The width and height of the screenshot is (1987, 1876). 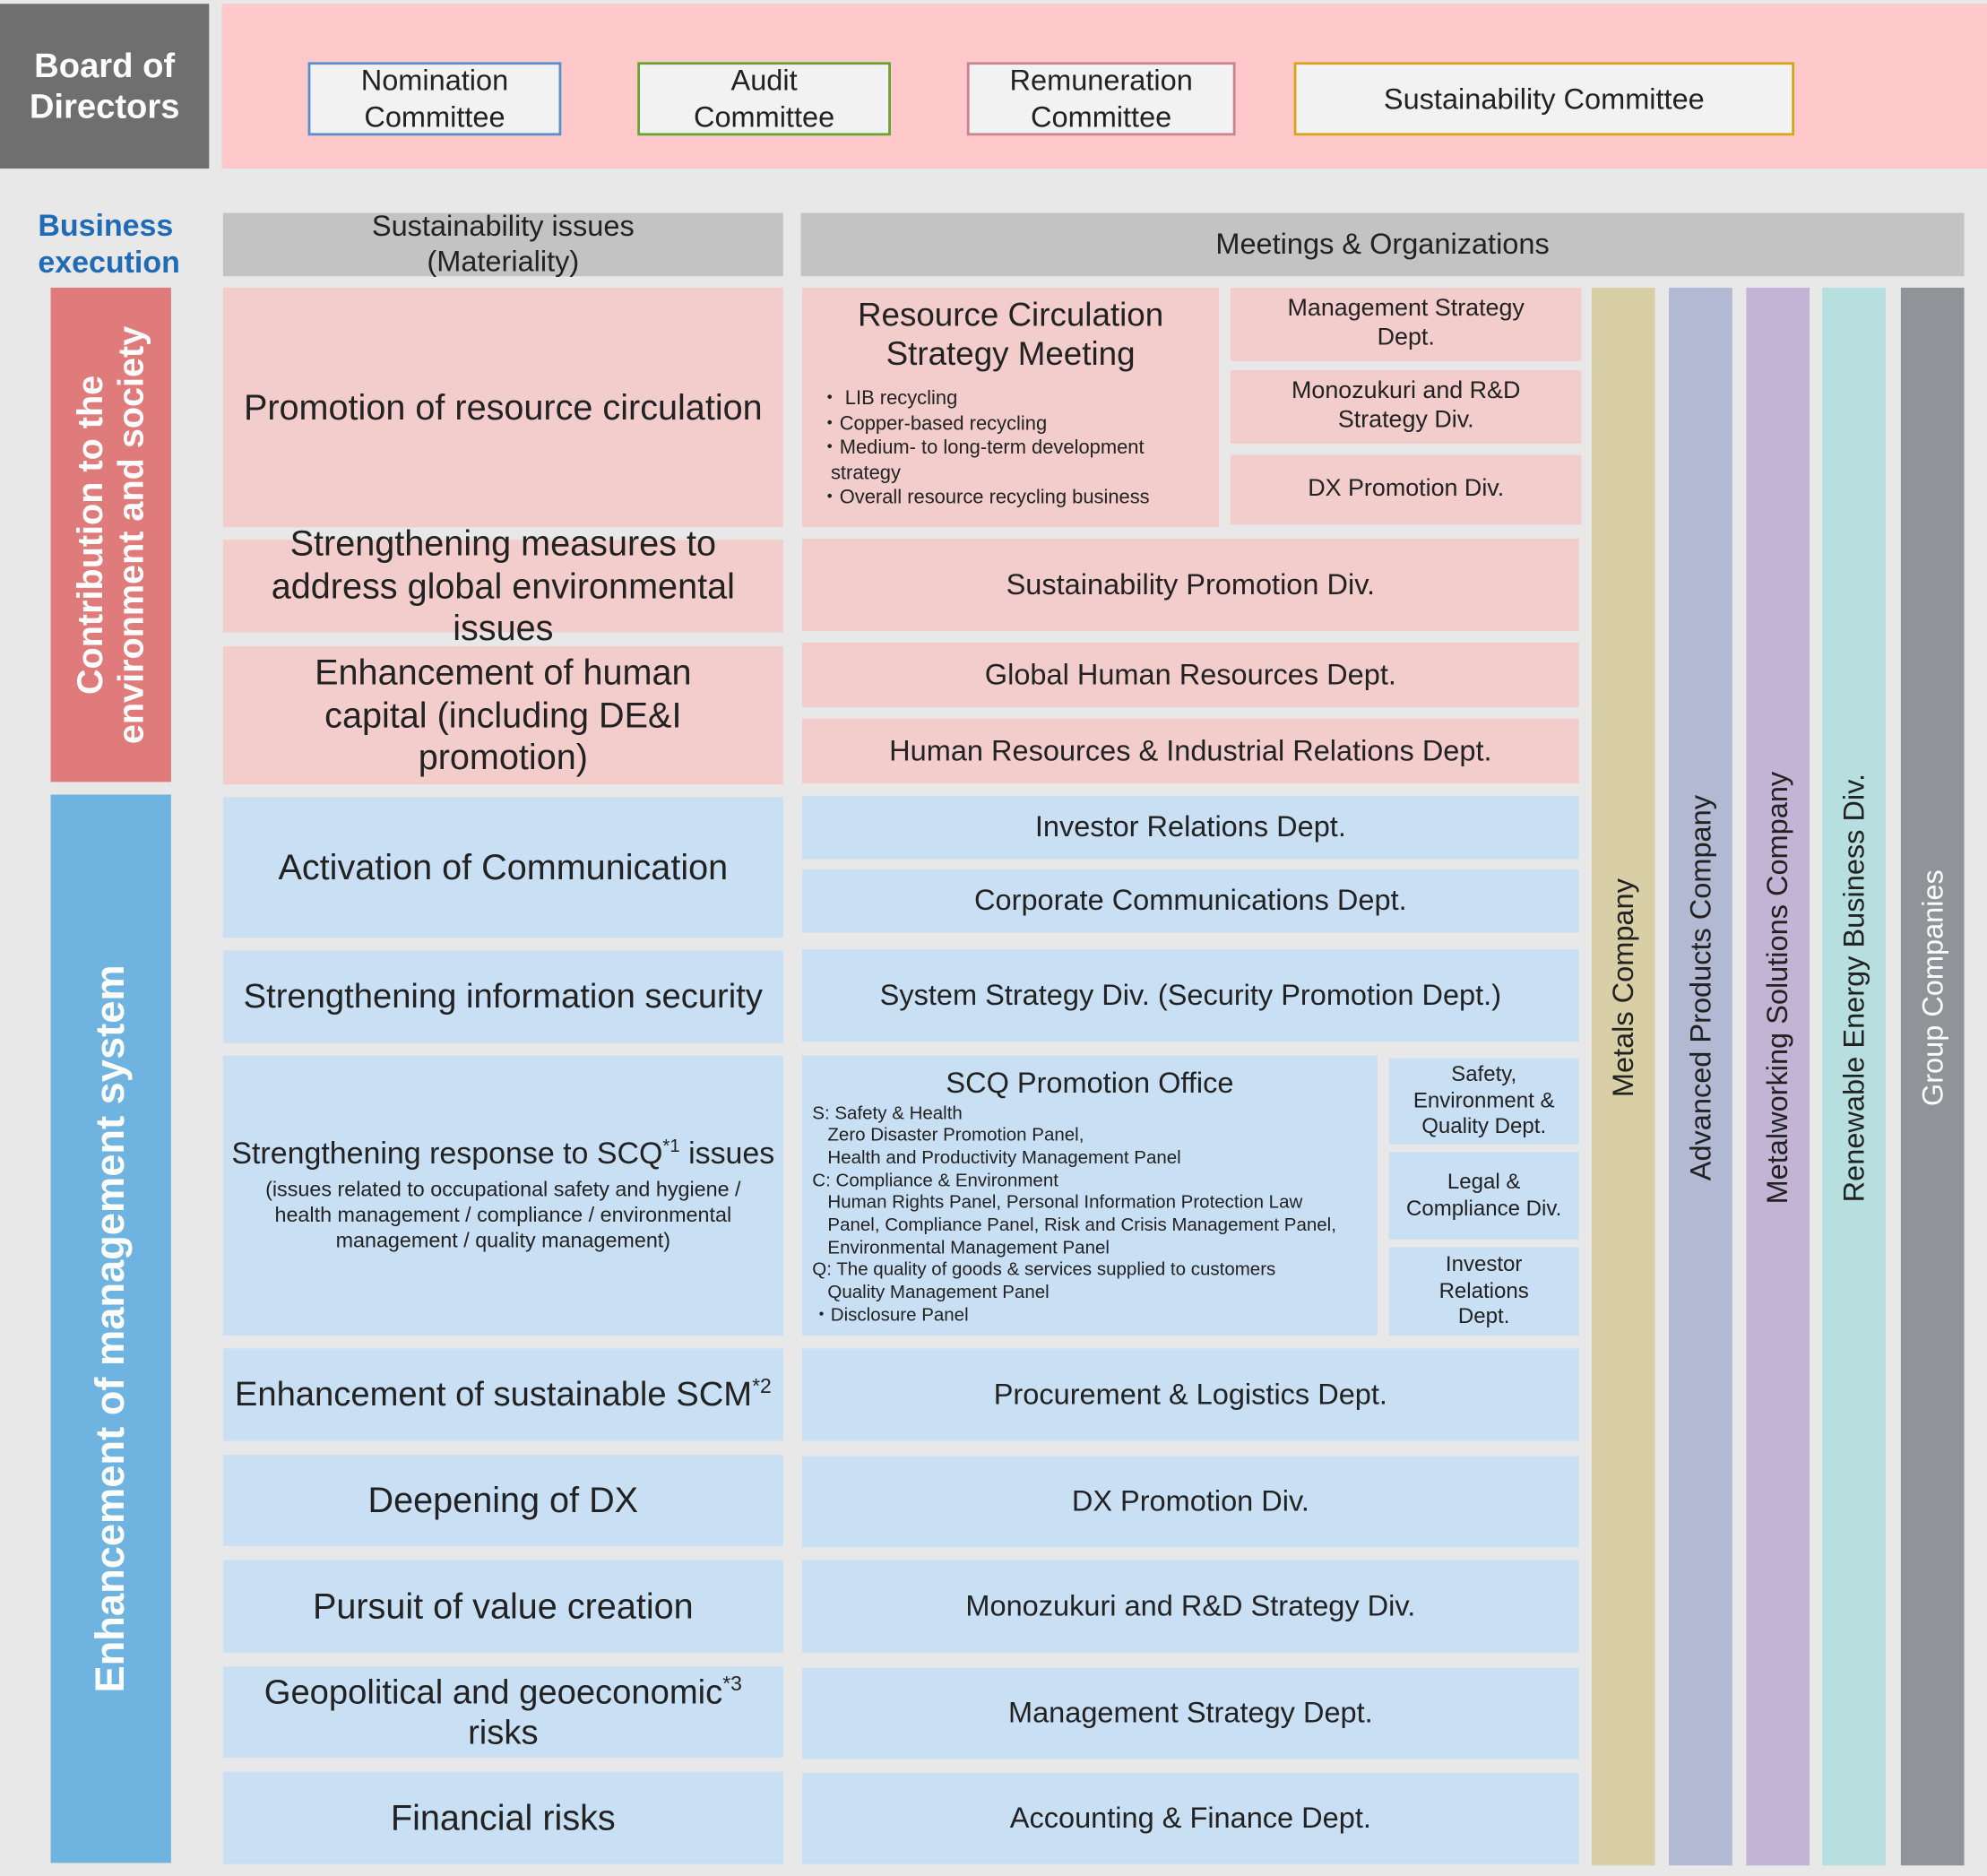 What do you see at coordinates (1190, 901) in the screenshot?
I see `org-corporate-communications: Corporate Communications Dept.` at bounding box center [1190, 901].